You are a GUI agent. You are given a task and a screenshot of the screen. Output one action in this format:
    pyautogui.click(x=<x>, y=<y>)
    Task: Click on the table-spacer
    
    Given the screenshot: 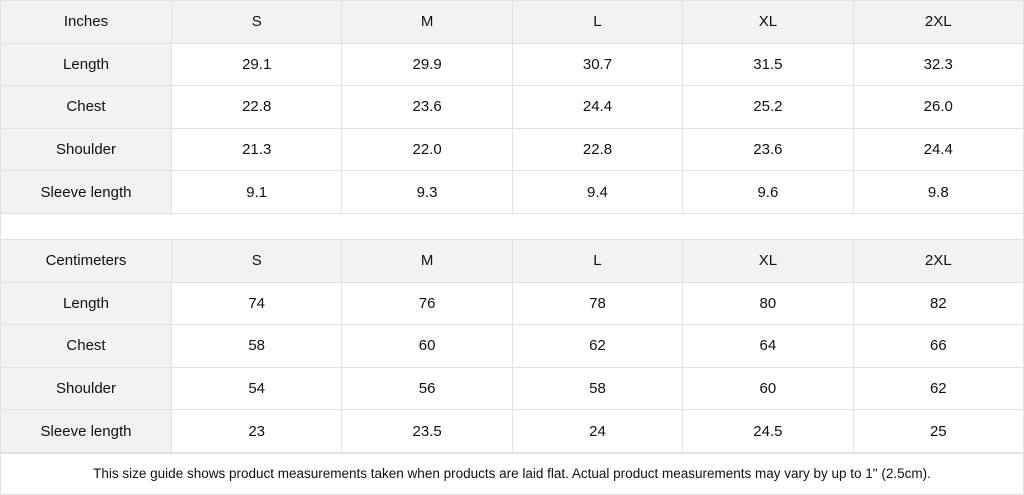 What is the action you would take?
    pyautogui.click(x=512, y=226)
    